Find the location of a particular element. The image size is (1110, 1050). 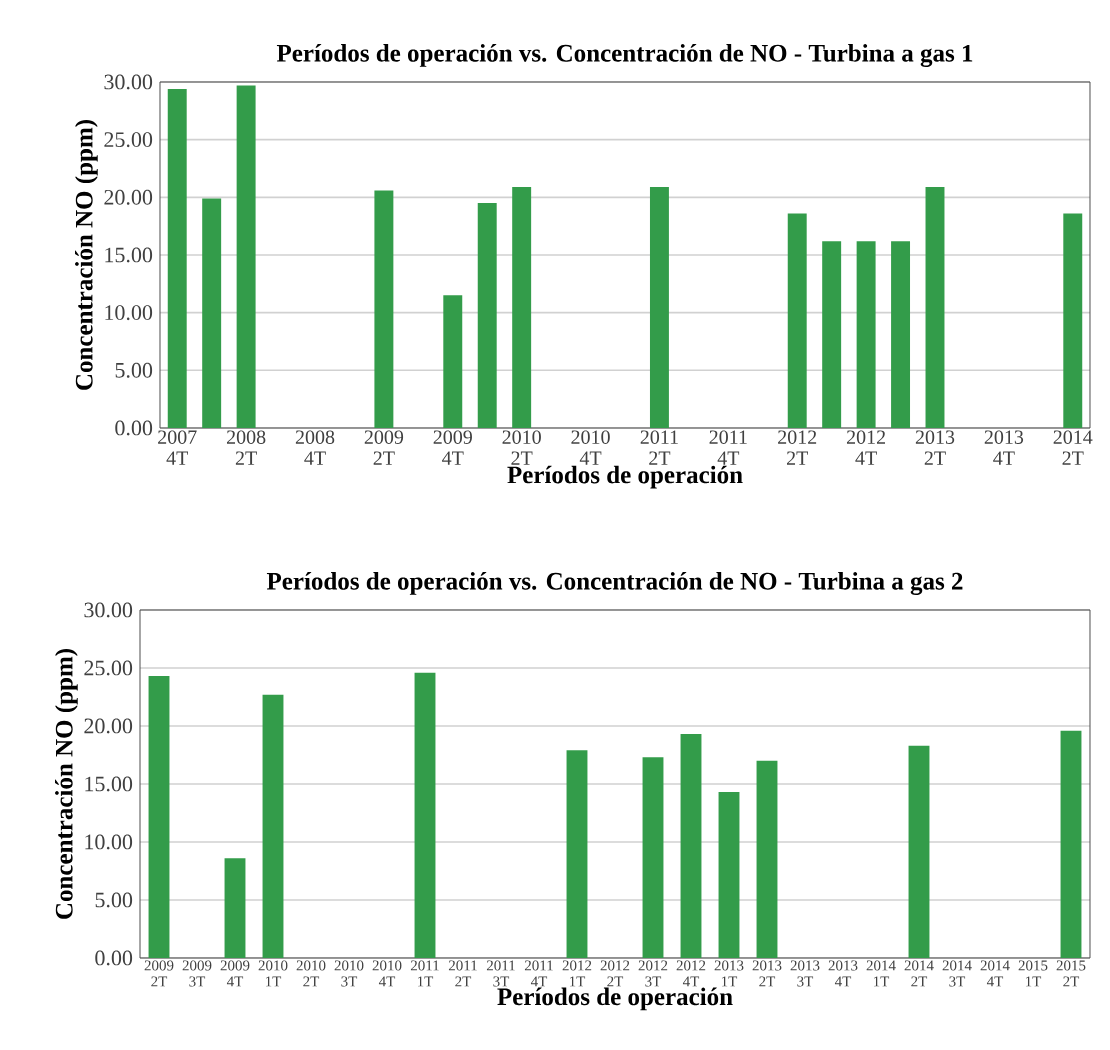

x-tick-label: 2014 1T is located at coordinates (881, 973).